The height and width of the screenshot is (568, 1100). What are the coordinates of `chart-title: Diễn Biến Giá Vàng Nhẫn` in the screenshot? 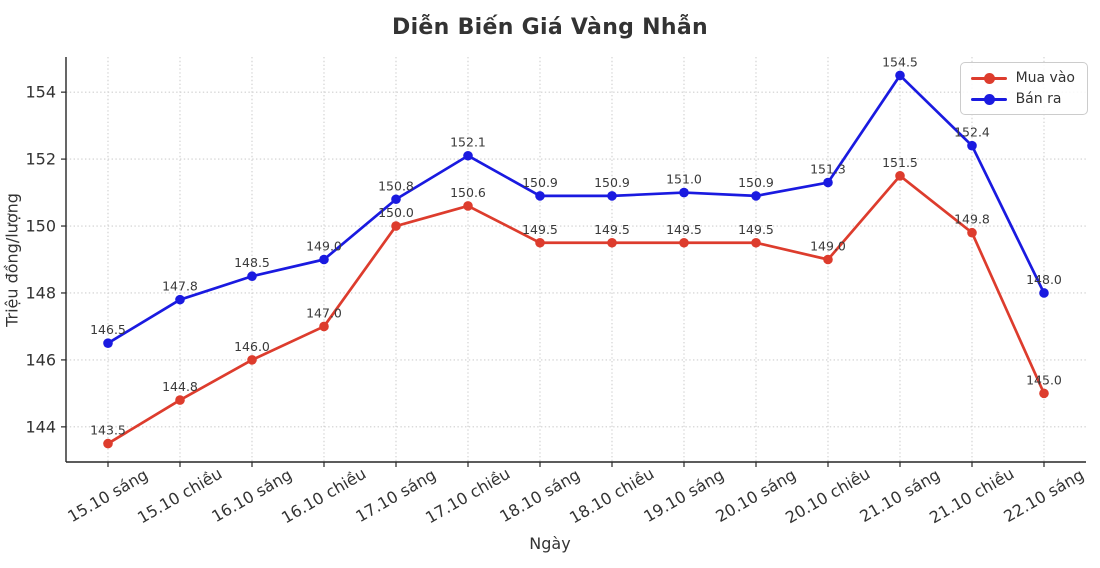 It's located at (550, 27).